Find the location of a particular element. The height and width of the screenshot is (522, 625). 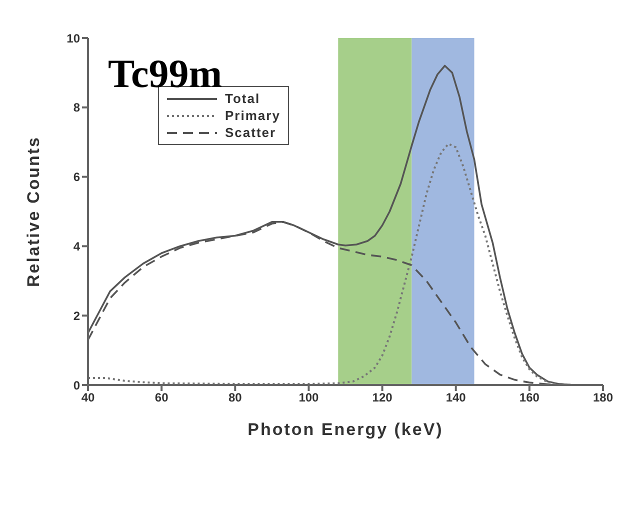

y-tick-label: 10 is located at coordinates (73, 38).